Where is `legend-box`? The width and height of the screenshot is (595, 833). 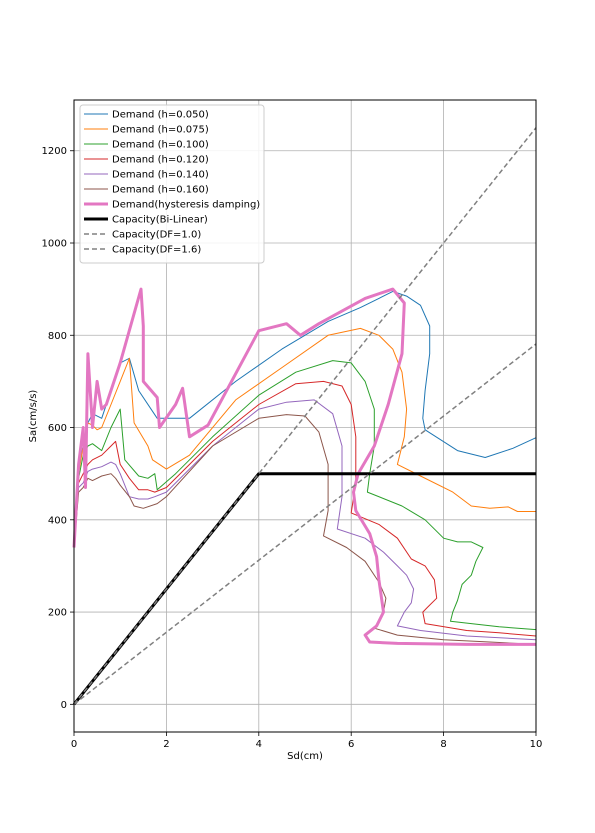
legend-box is located at coordinates (172, 184).